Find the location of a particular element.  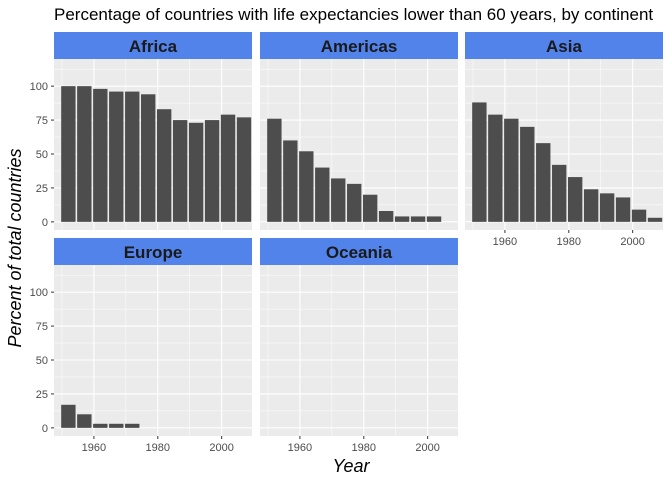

bar-africa-1997 is located at coordinates (212, 171).